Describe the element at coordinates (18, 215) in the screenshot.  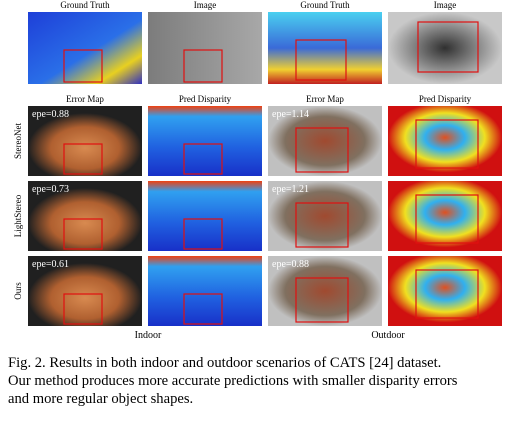
I see `row-label: LightStereo` at that location.